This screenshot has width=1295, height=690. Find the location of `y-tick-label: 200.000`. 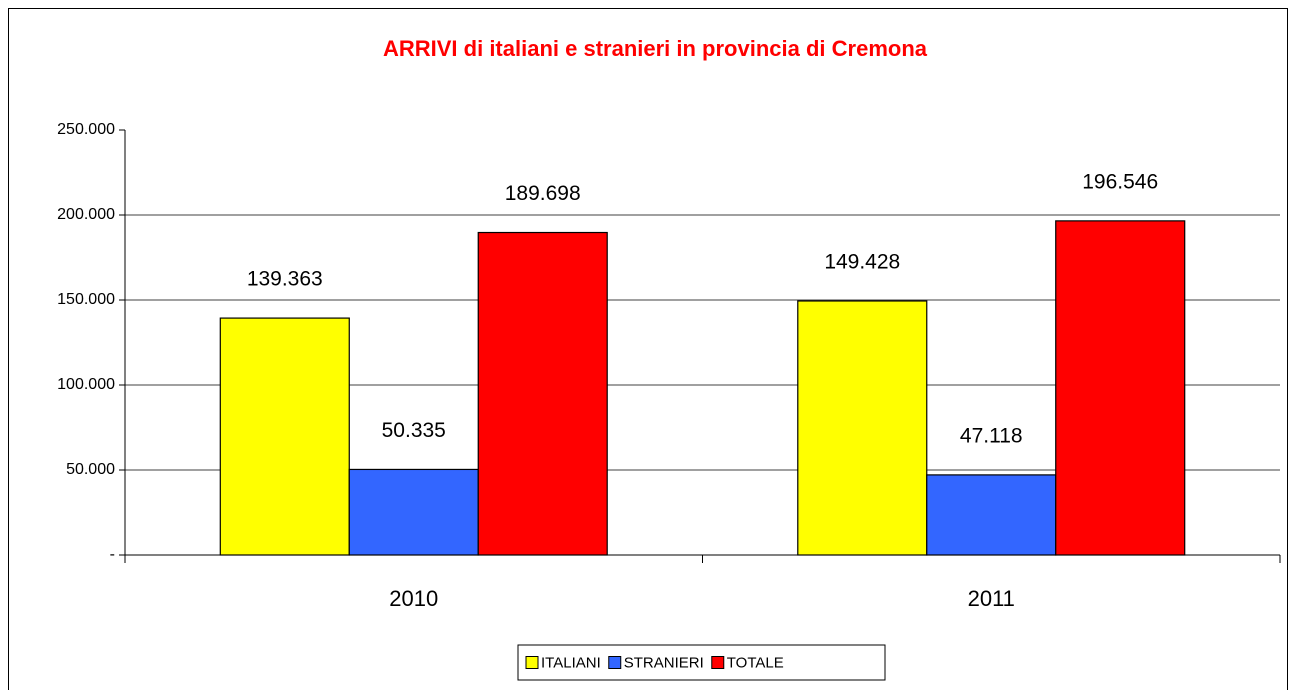

y-tick-label: 200.000 is located at coordinates (86, 214).